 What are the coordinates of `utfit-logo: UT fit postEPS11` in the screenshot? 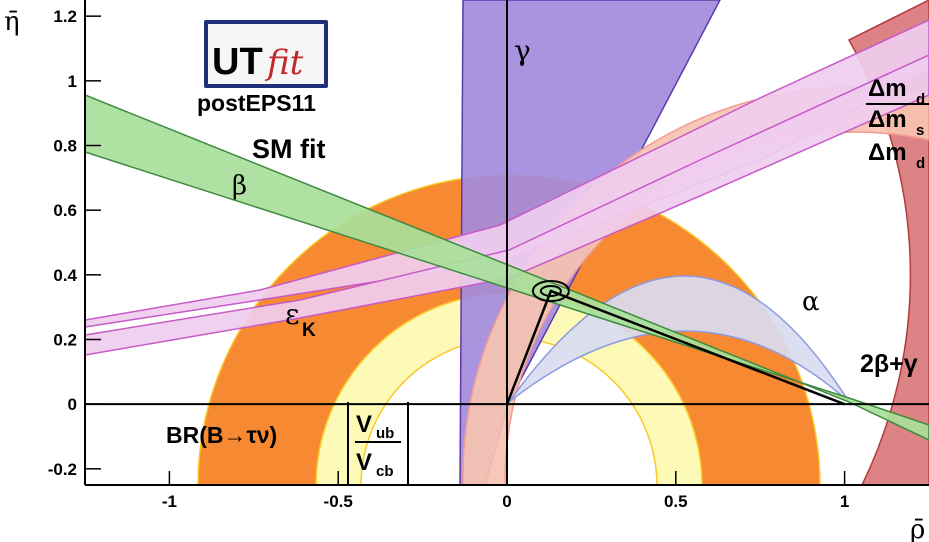 It's located at (262, 68).